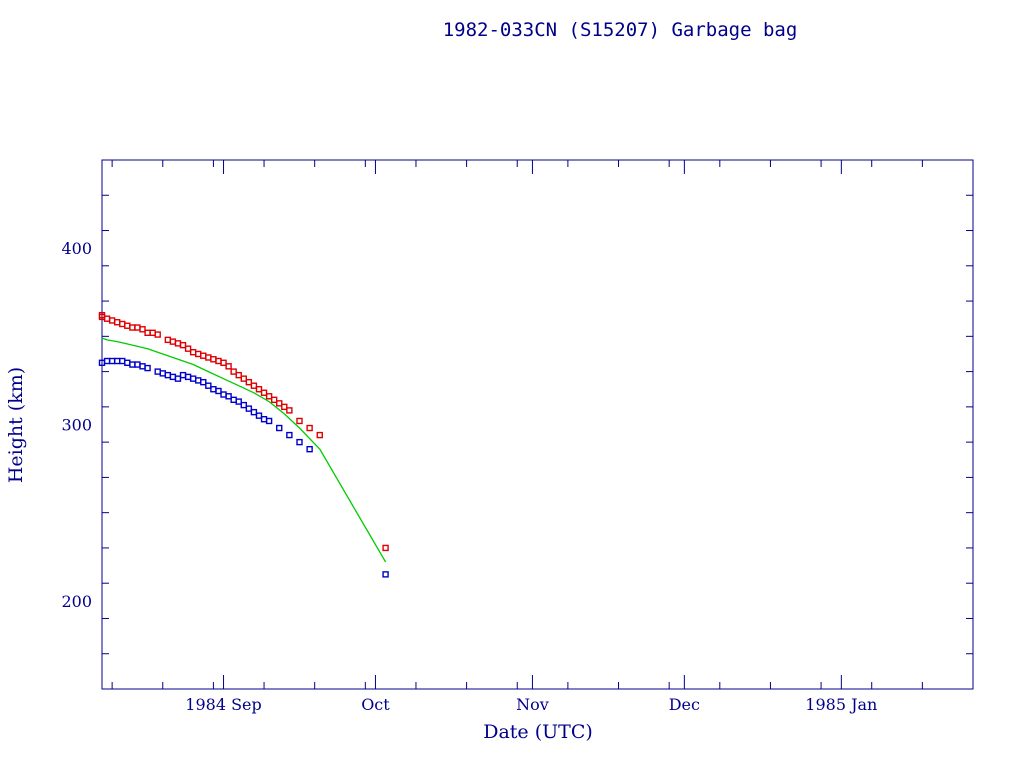 Image resolution: width=1024 pixels, height=768 pixels. Describe the element at coordinates (375, 704) in the screenshot. I see `x-tick-label: Oct` at that location.